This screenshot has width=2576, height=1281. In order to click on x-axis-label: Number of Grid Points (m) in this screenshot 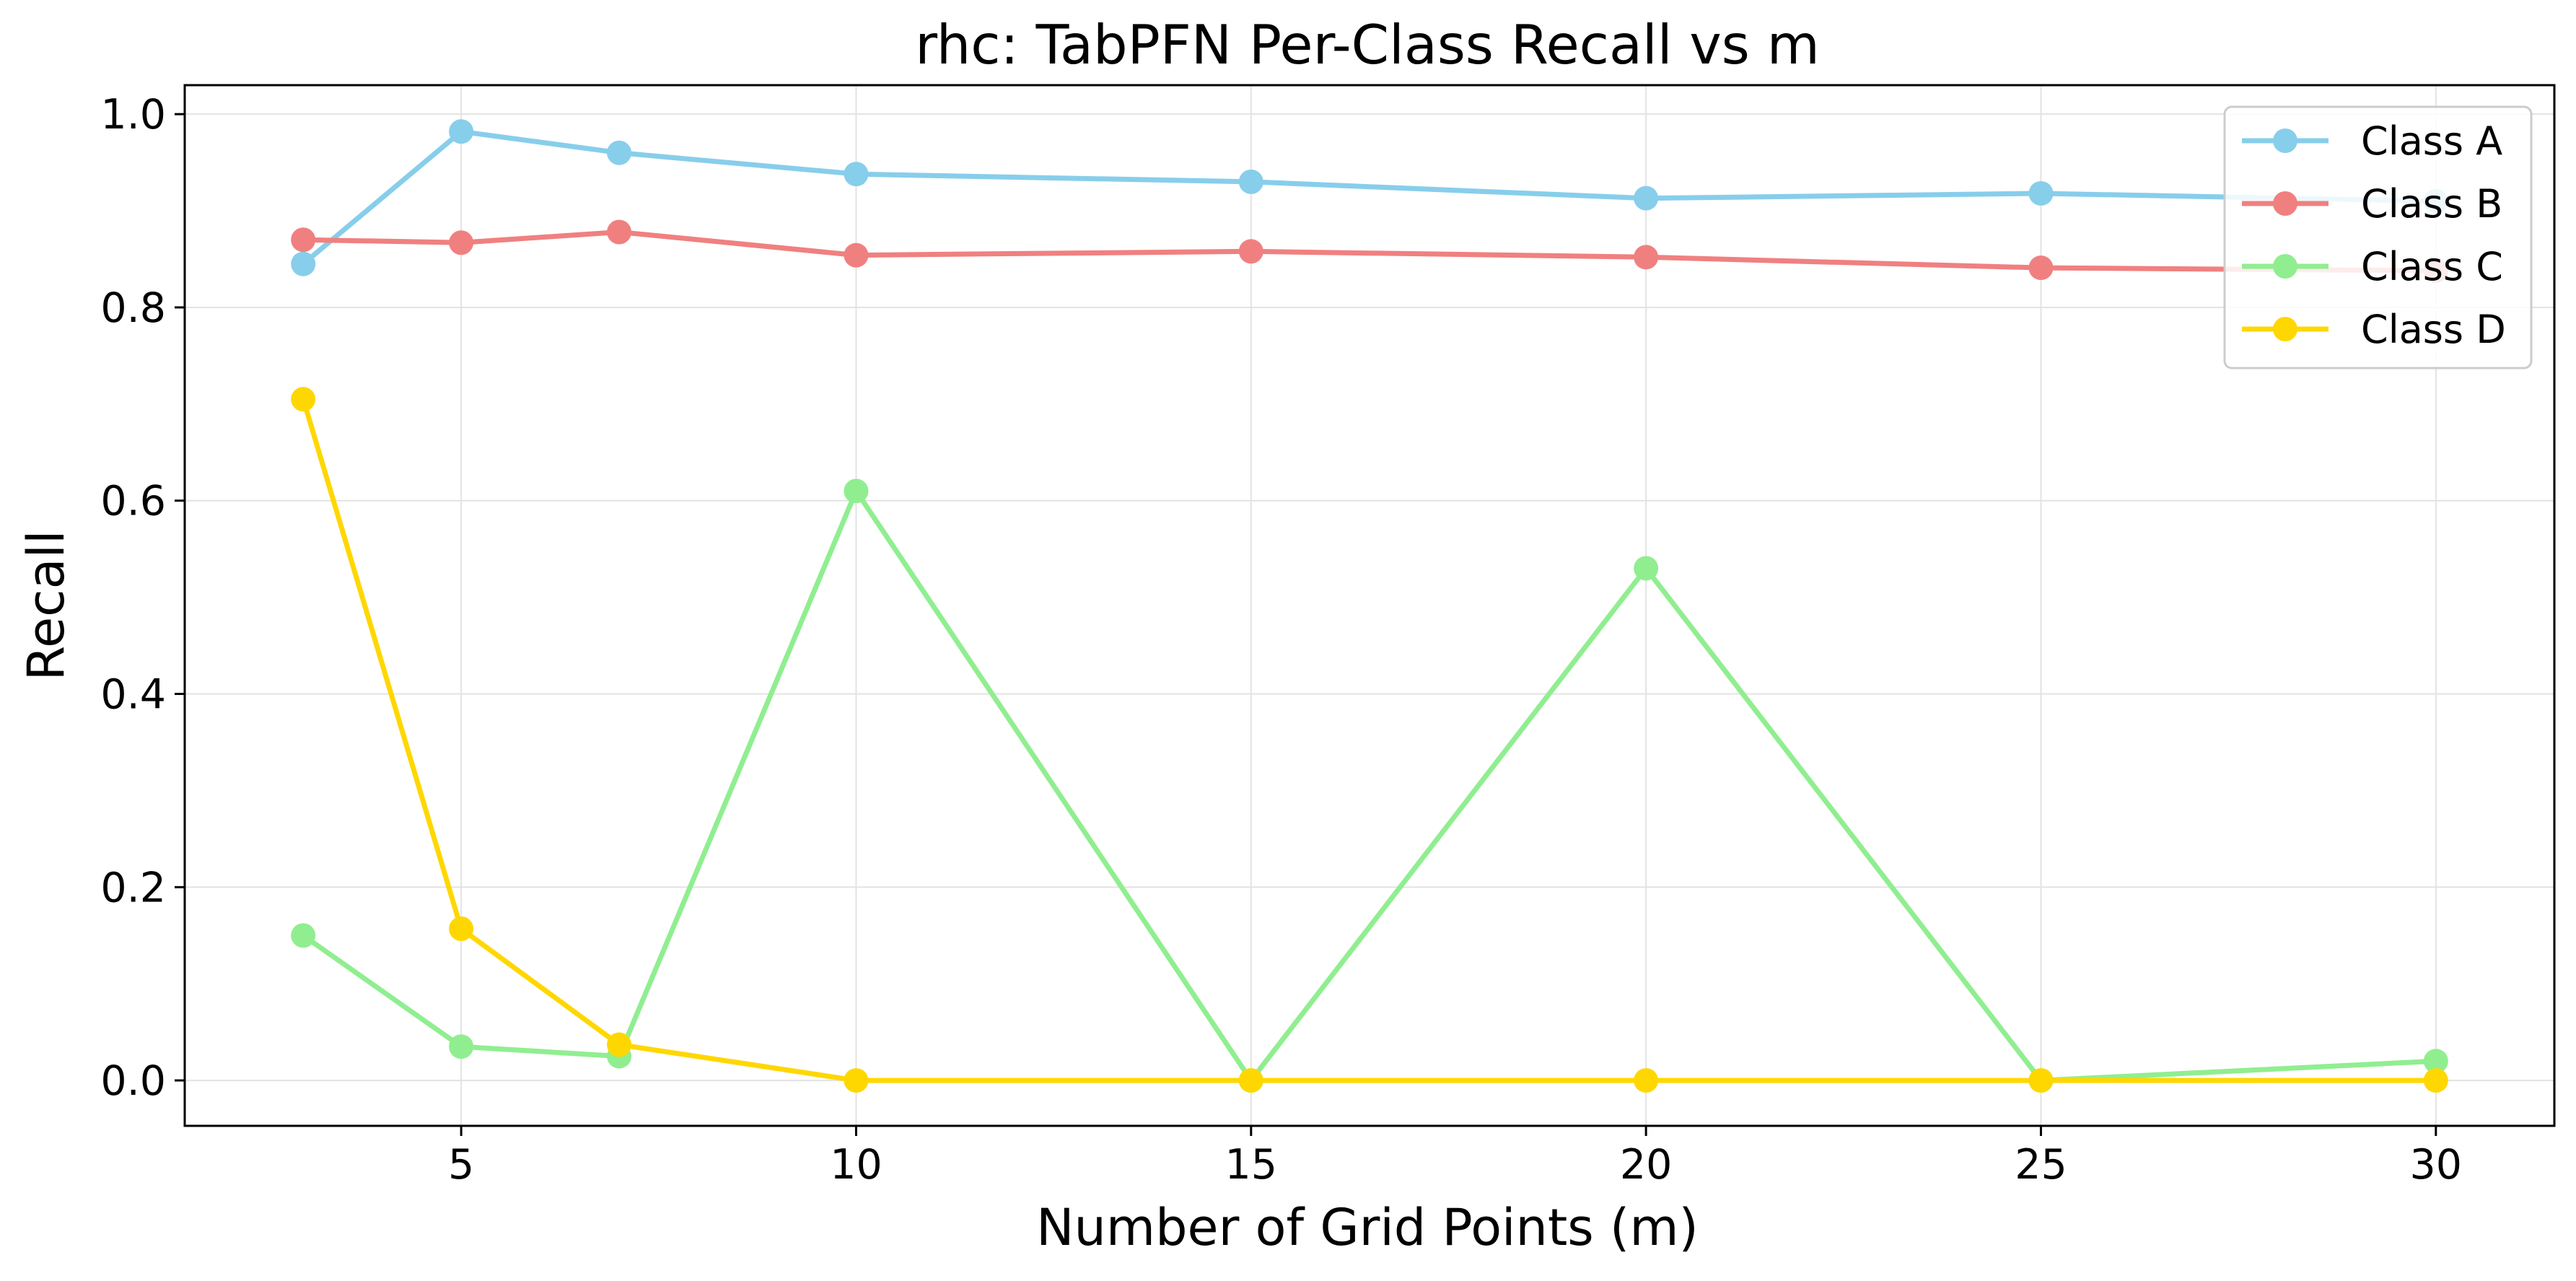, I will do `click(1367, 1227)`.